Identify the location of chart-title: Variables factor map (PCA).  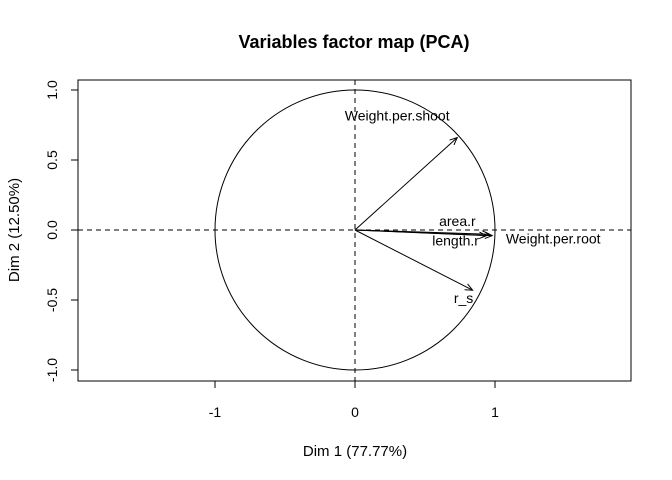
(353, 42).